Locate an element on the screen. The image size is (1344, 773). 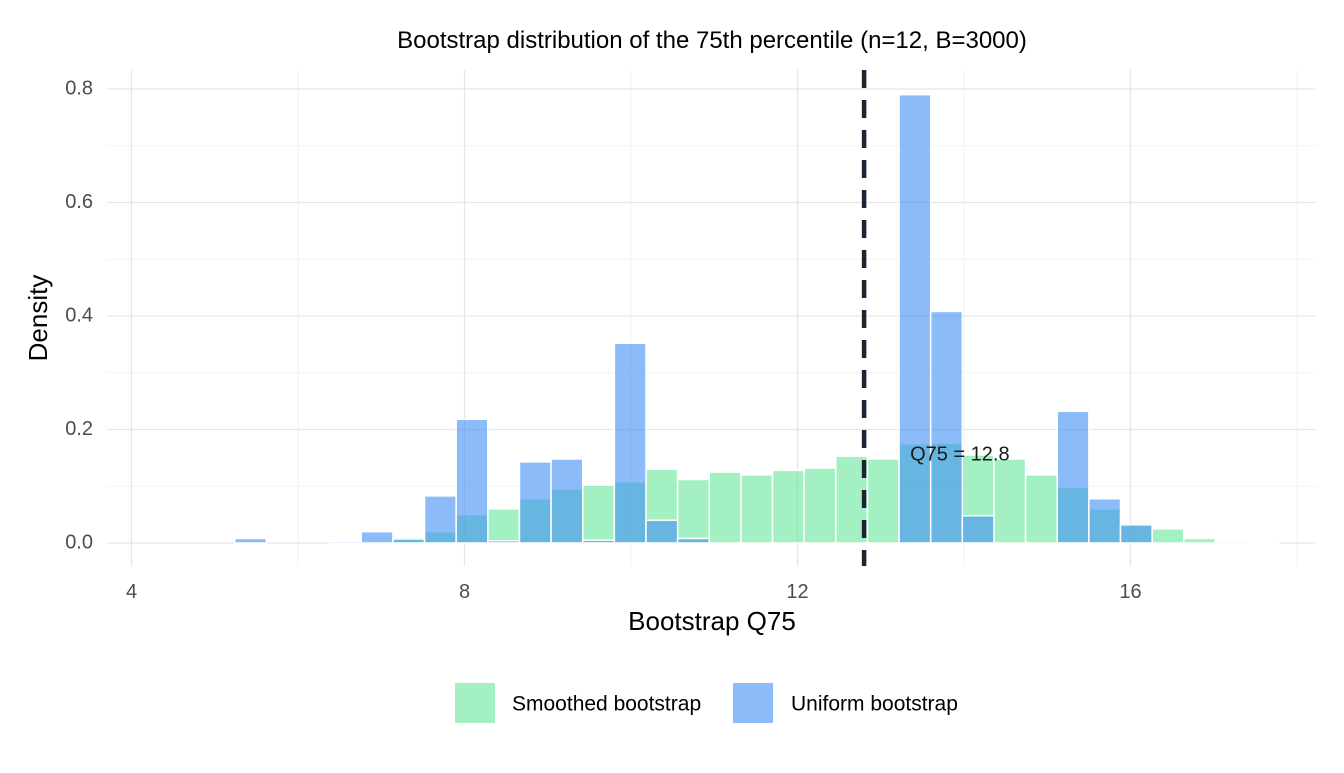
y-tick-label: 0.6 is located at coordinates (79, 202).